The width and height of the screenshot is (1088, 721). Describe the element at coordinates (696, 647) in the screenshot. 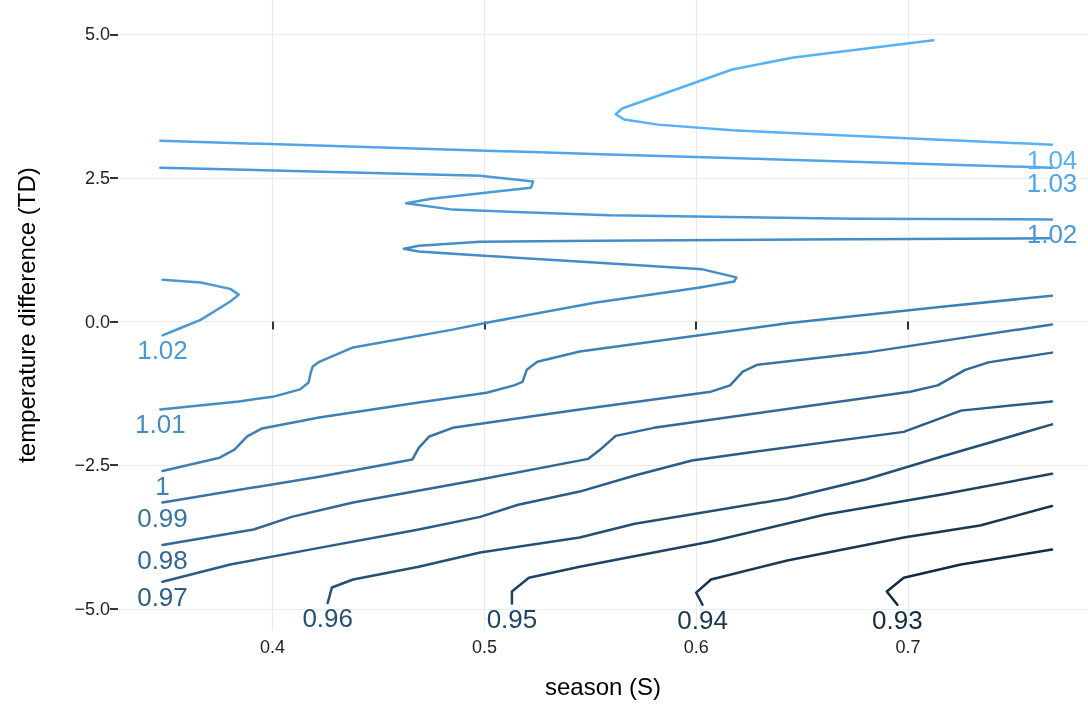

I see `x-tick-label: 0.6` at that location.